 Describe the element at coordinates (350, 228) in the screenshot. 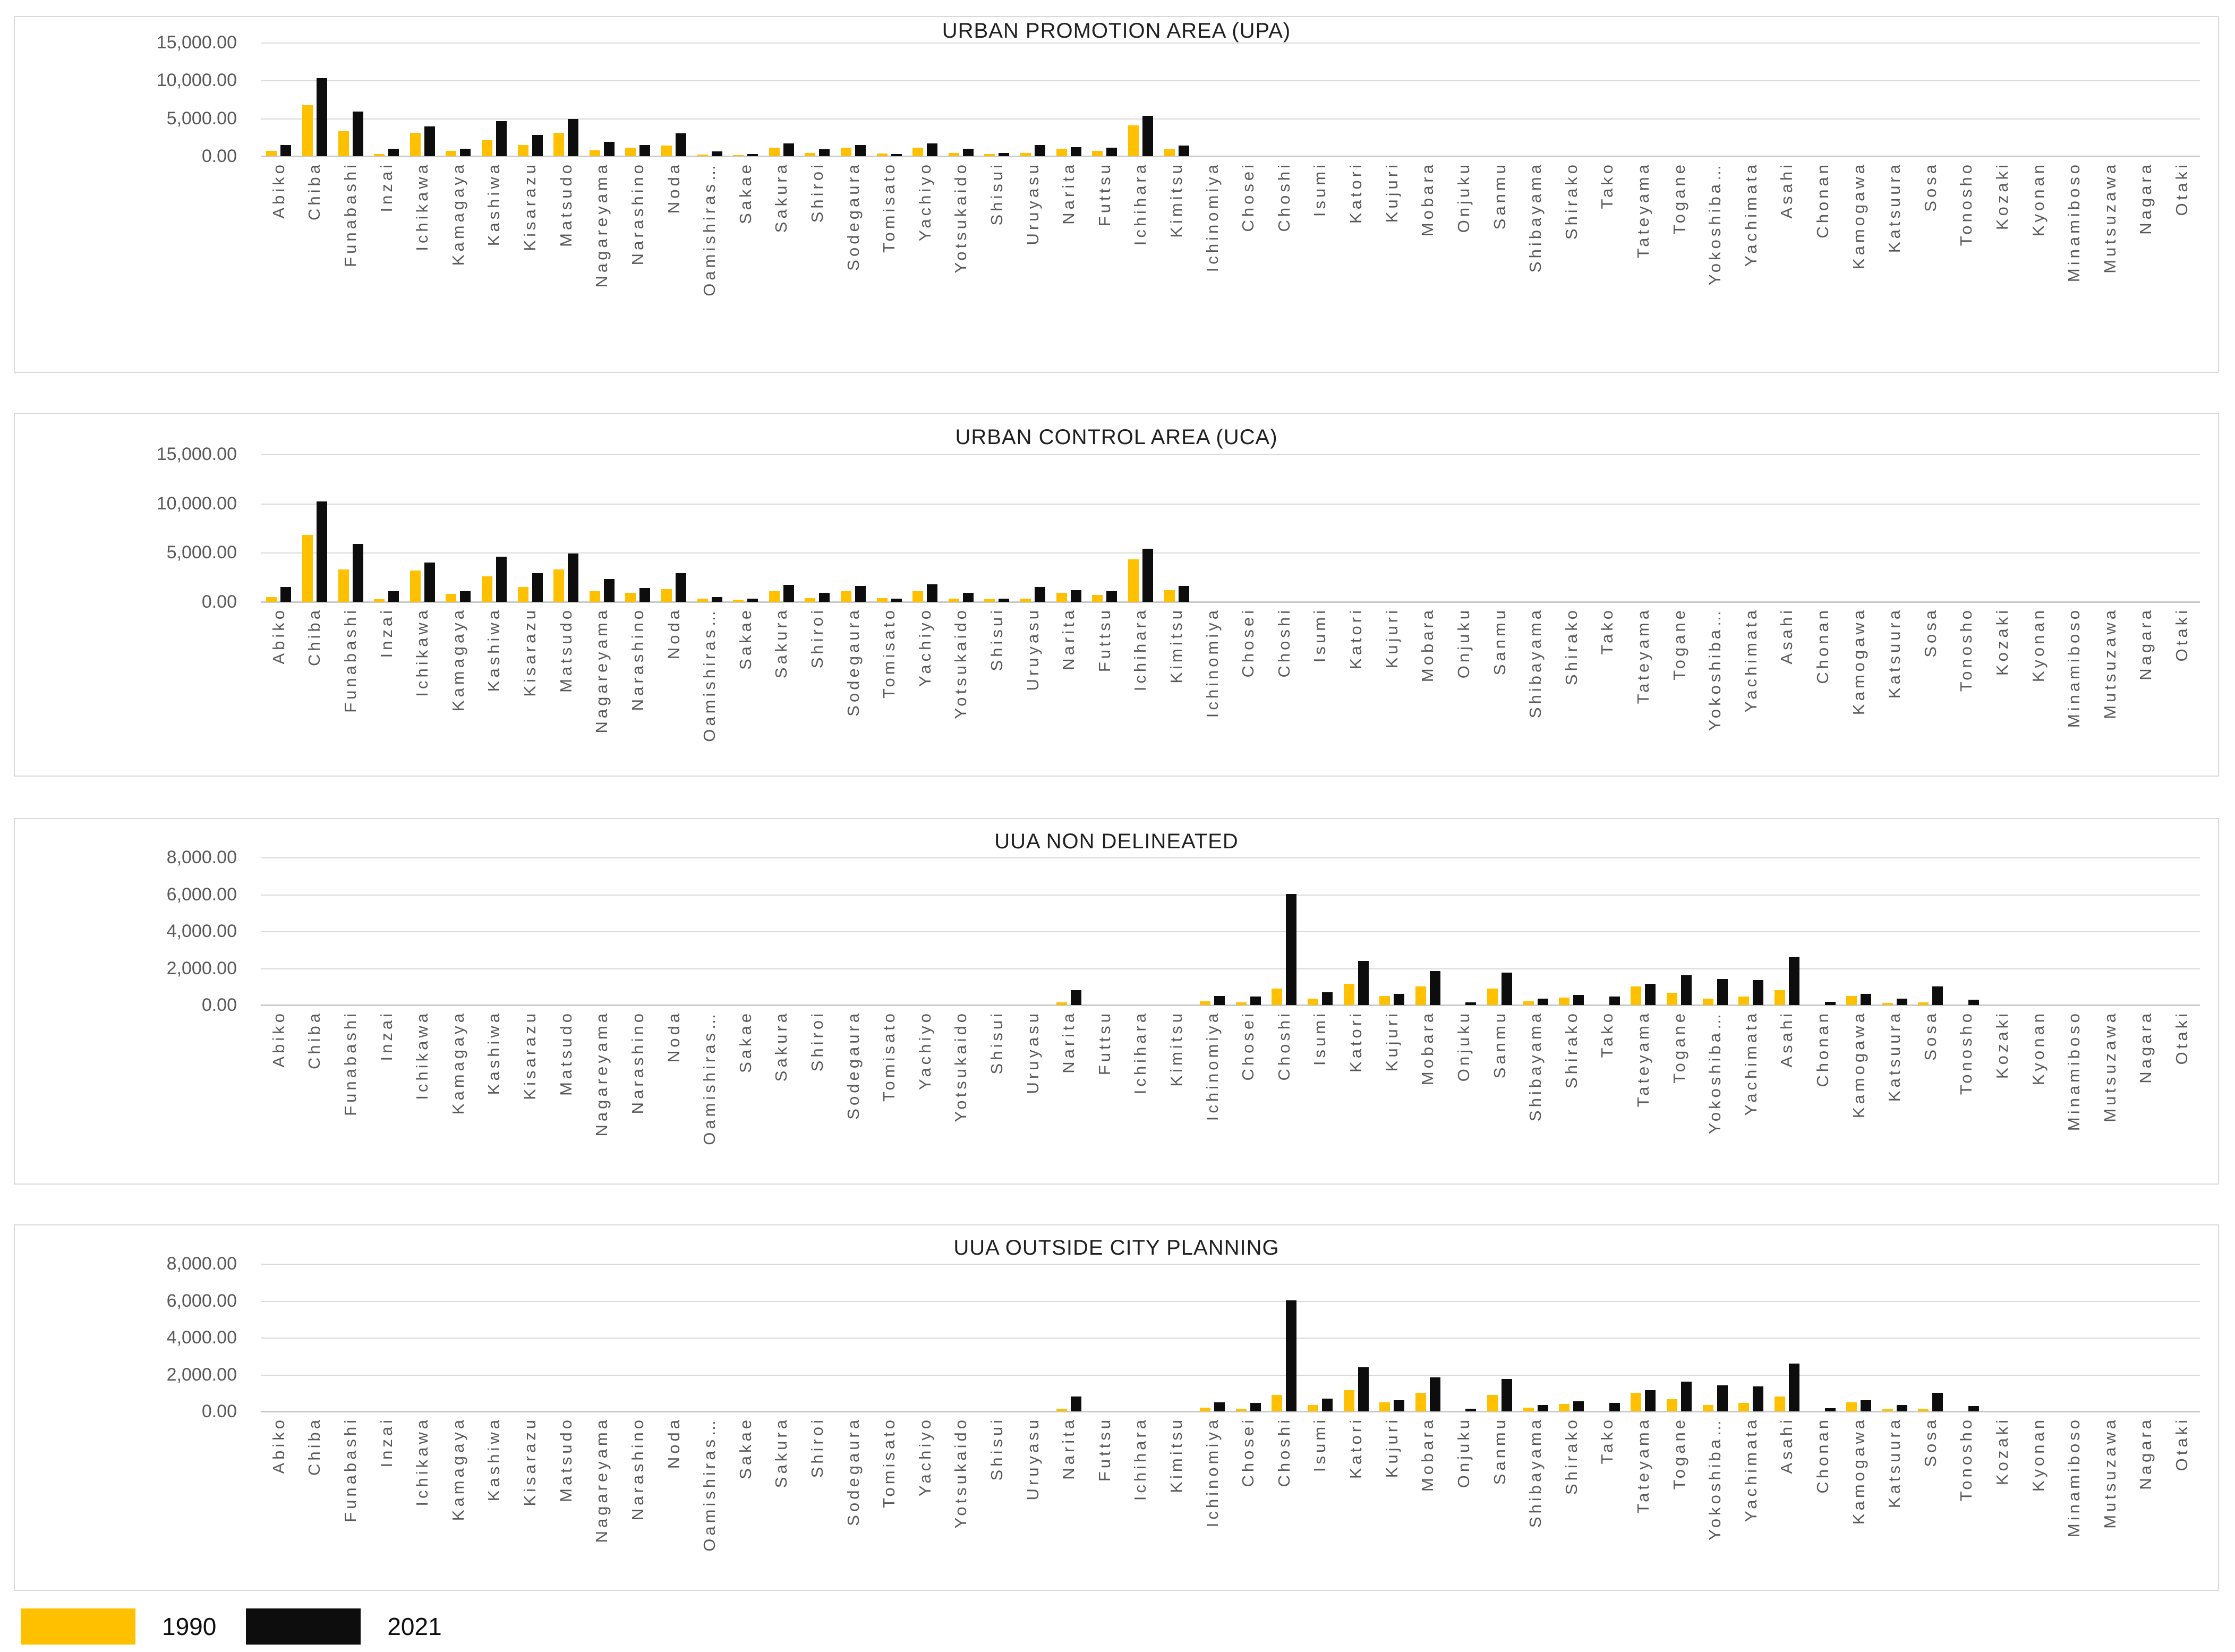

I see `x-label-cell: Funabashi` at that location.